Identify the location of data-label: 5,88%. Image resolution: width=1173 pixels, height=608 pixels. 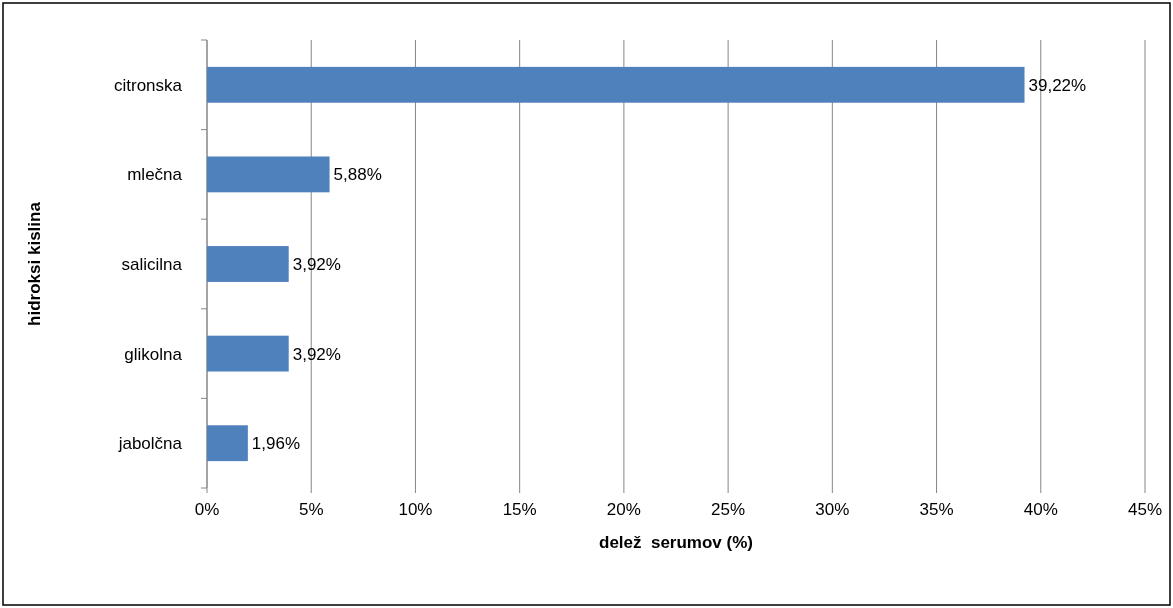
(357, 175).